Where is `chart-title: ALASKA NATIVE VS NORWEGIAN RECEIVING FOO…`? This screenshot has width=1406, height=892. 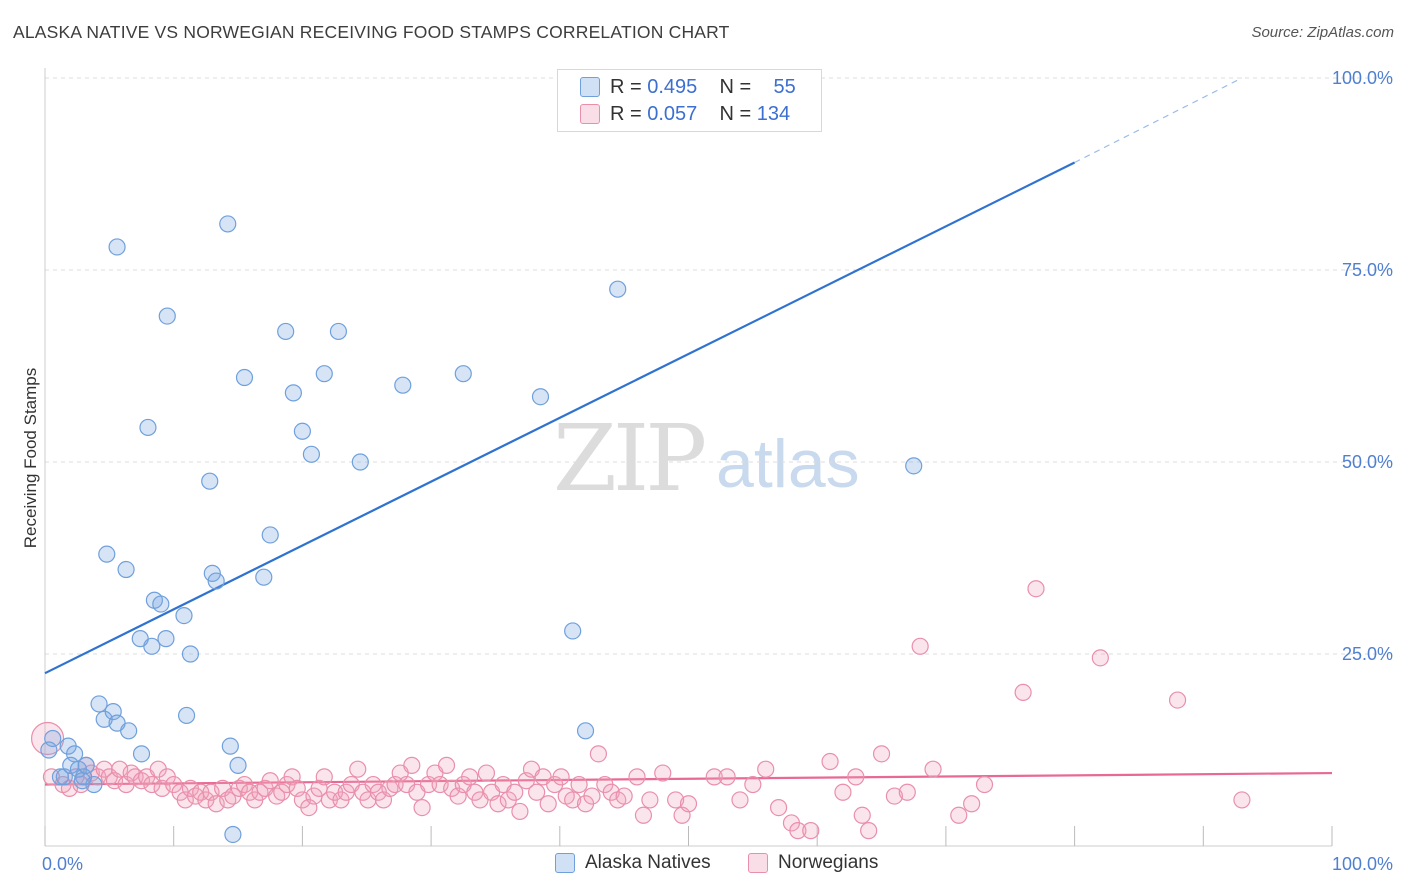
chart-title: ALASKA NATIVE VS NORWEGIAN RECEIVING FOO… is located at coordinates (371, 32).